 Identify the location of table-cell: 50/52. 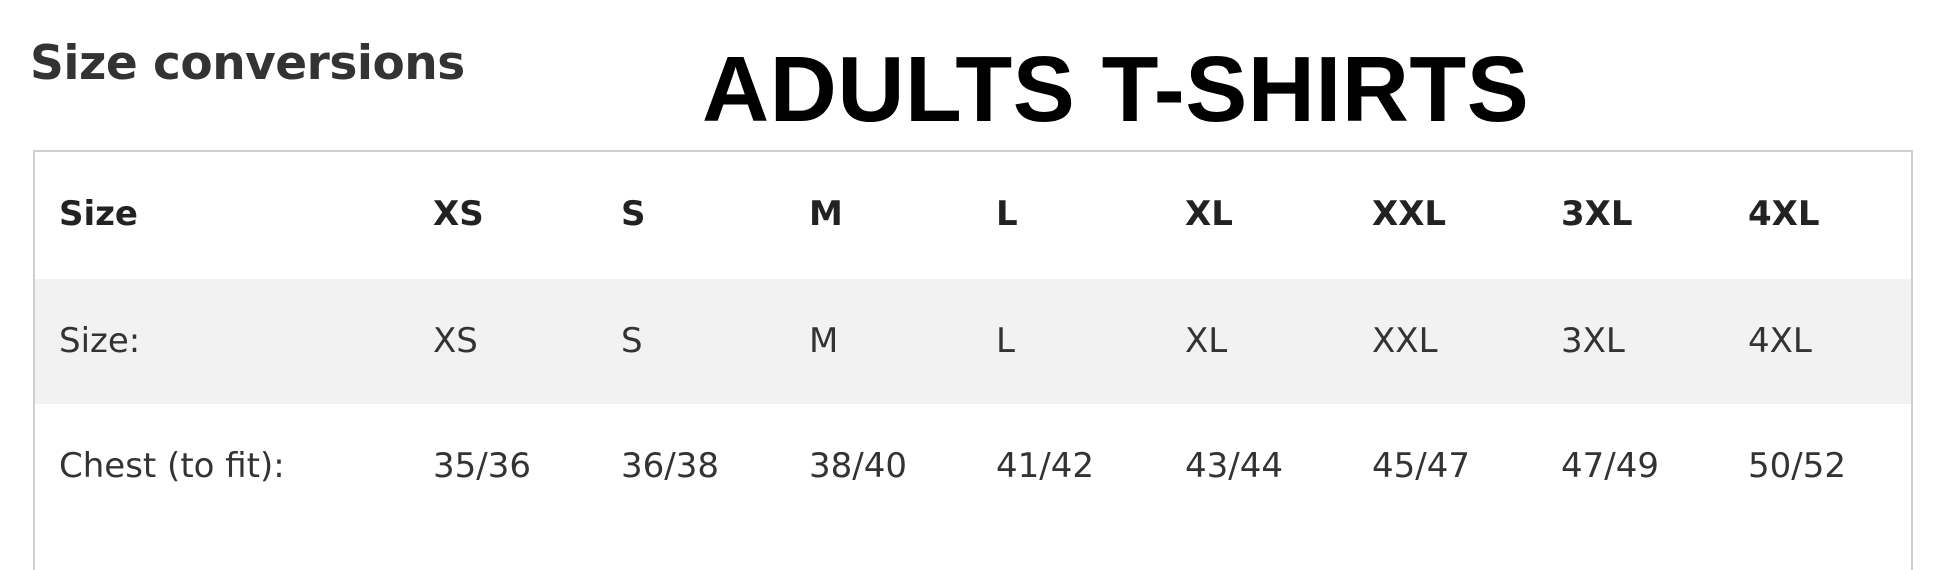
(1797, 466).